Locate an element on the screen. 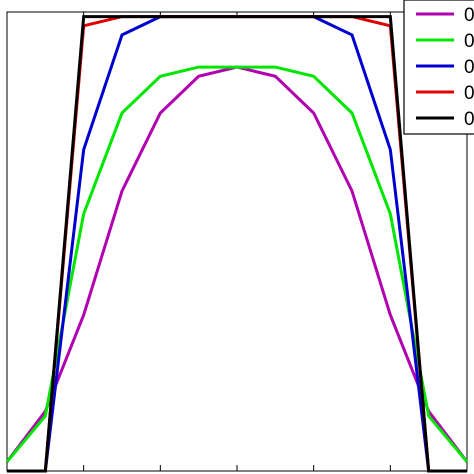 The height and width of the screenshot is (474, 474). legend-label-4: 0 is located at coordinates (469, 93).